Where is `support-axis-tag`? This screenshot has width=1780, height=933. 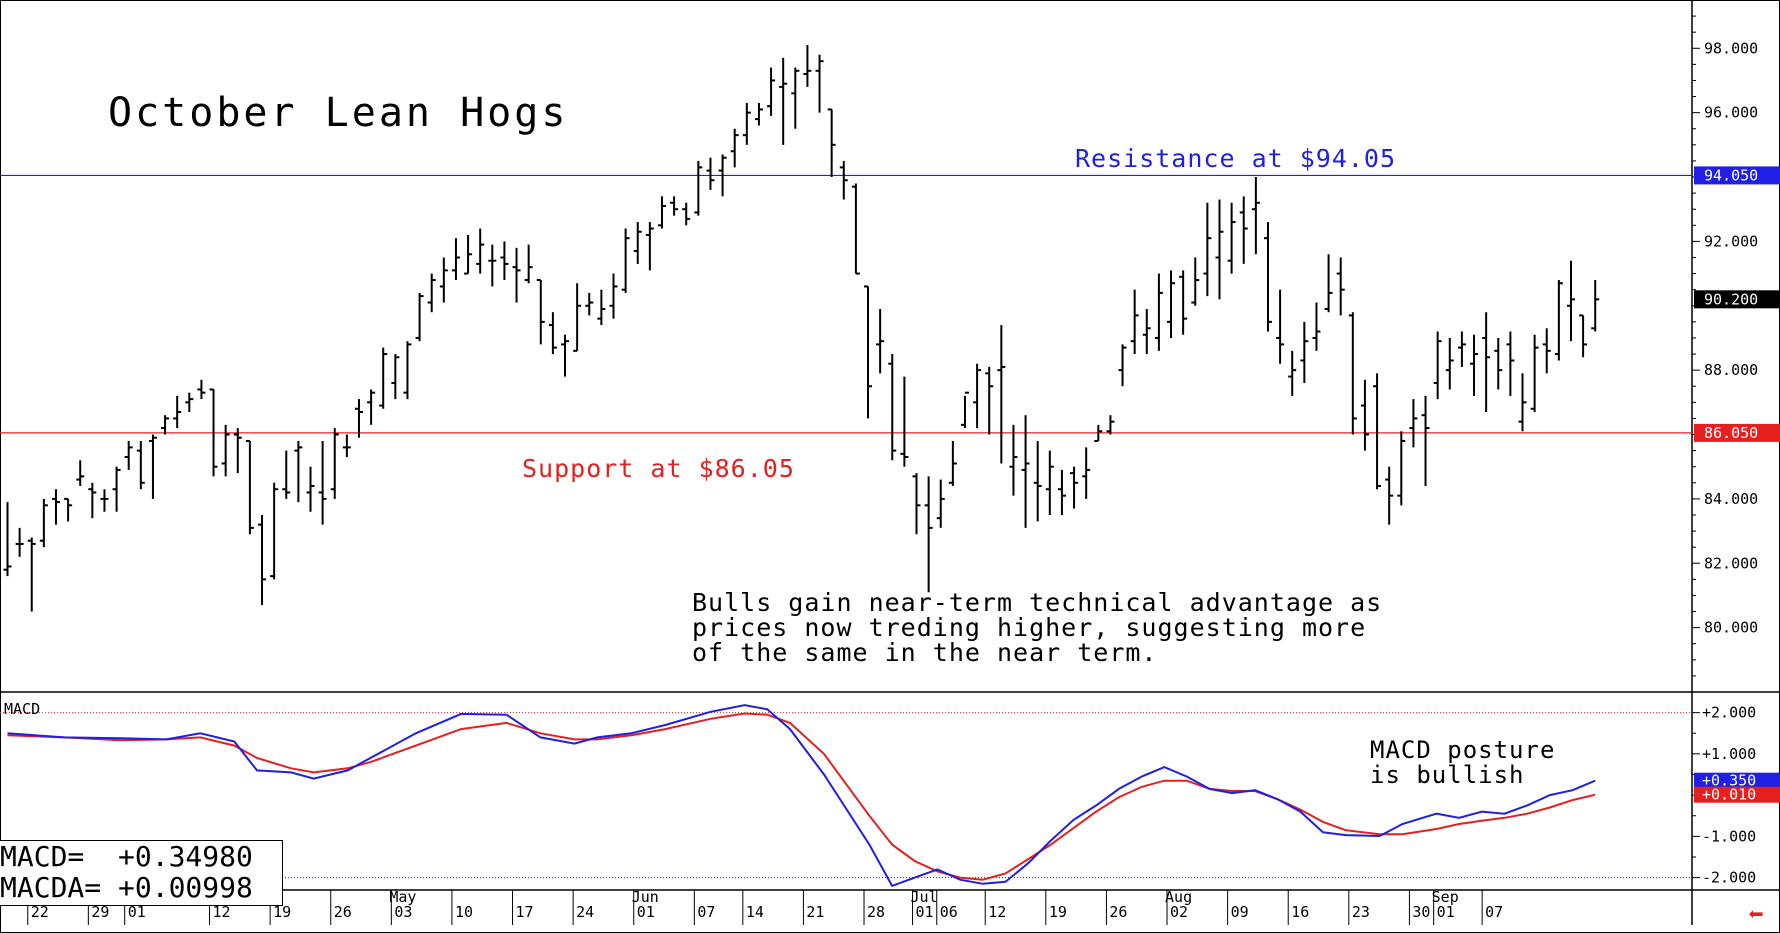 support-axis-tag is located at coordinates (1737, 432).